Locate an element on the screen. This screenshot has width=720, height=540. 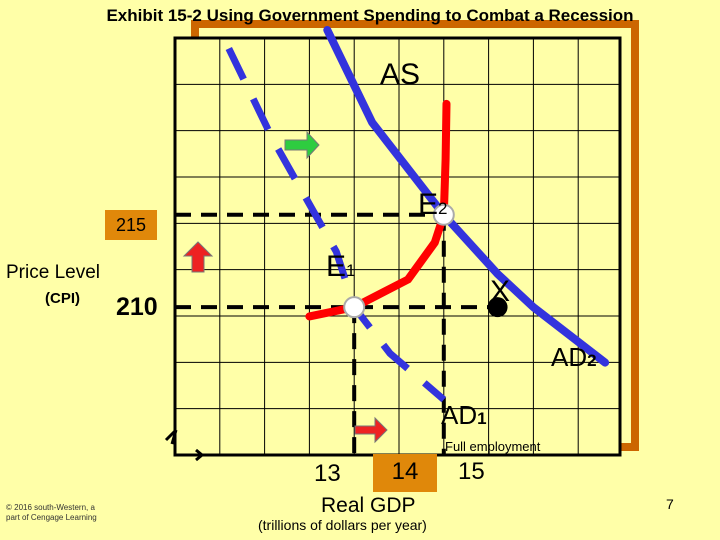
page-number: 7 is located at coordinates (670, 504).